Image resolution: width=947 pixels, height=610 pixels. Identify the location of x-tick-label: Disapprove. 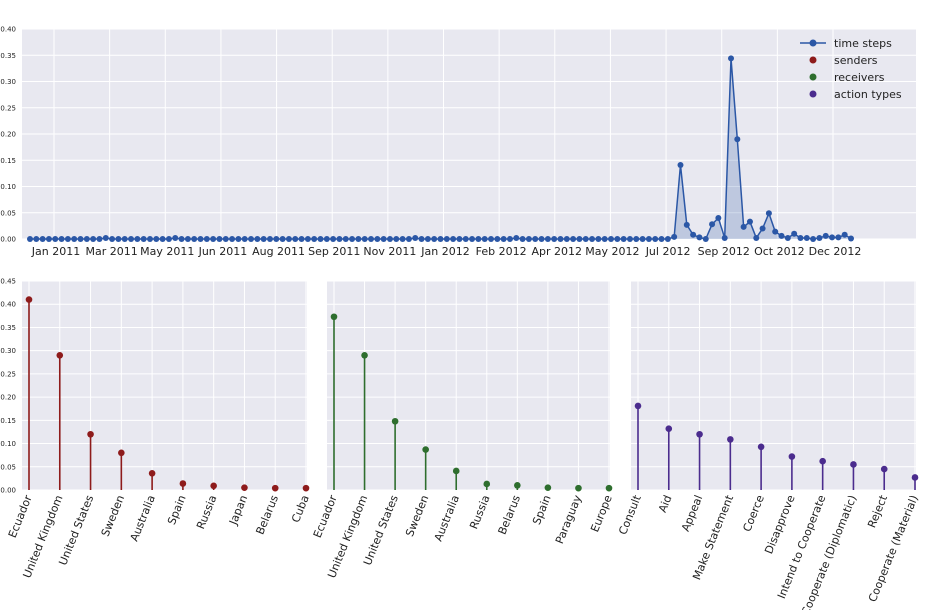
(779, 524).